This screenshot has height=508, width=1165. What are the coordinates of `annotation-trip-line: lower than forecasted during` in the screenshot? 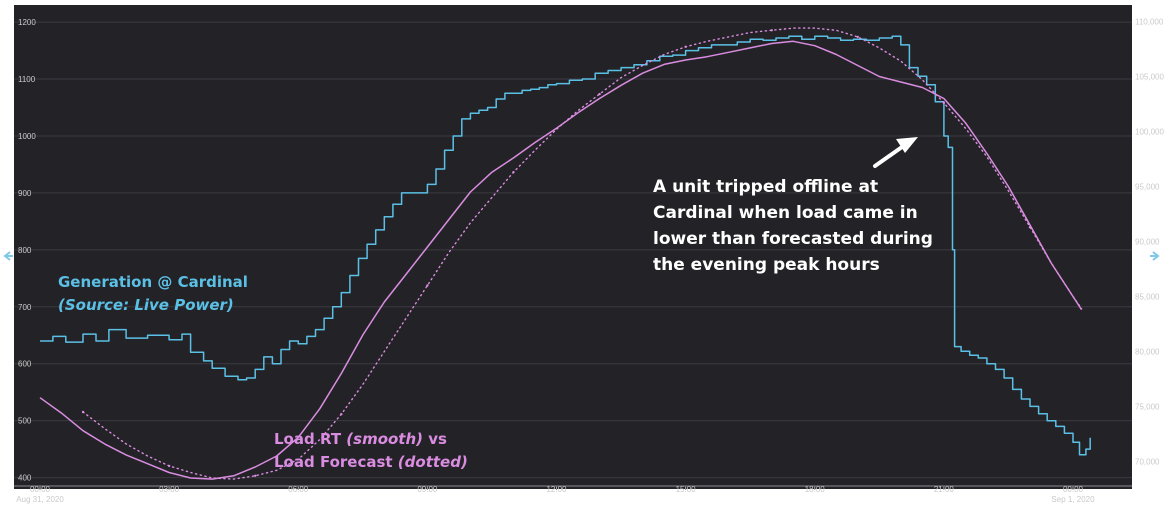 It's located at (793, 239).